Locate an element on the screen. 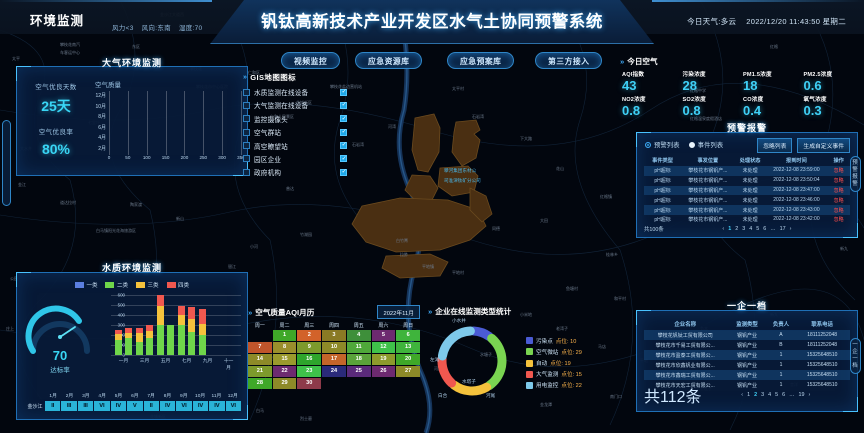 This screenshot has width=864, height=433. gis-item-0: 水质监测在线设备 is located at coordinates (295, 92).